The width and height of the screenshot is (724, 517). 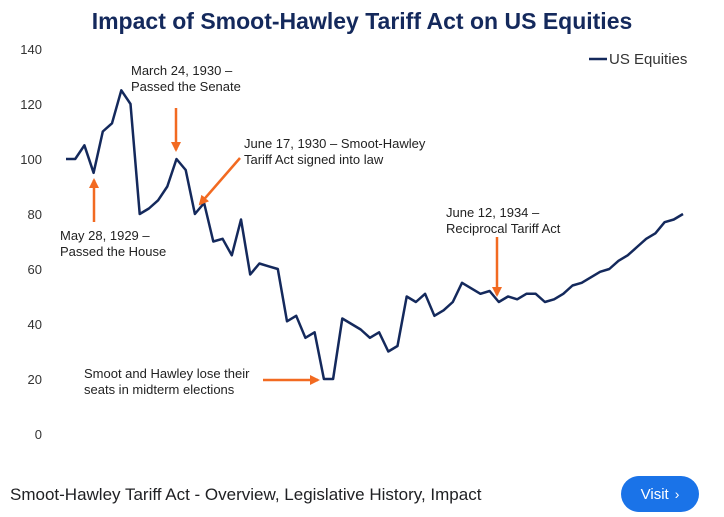 I want to click on annotation-text: Smoot and Hawley lose their, so click(x=167, y=373).